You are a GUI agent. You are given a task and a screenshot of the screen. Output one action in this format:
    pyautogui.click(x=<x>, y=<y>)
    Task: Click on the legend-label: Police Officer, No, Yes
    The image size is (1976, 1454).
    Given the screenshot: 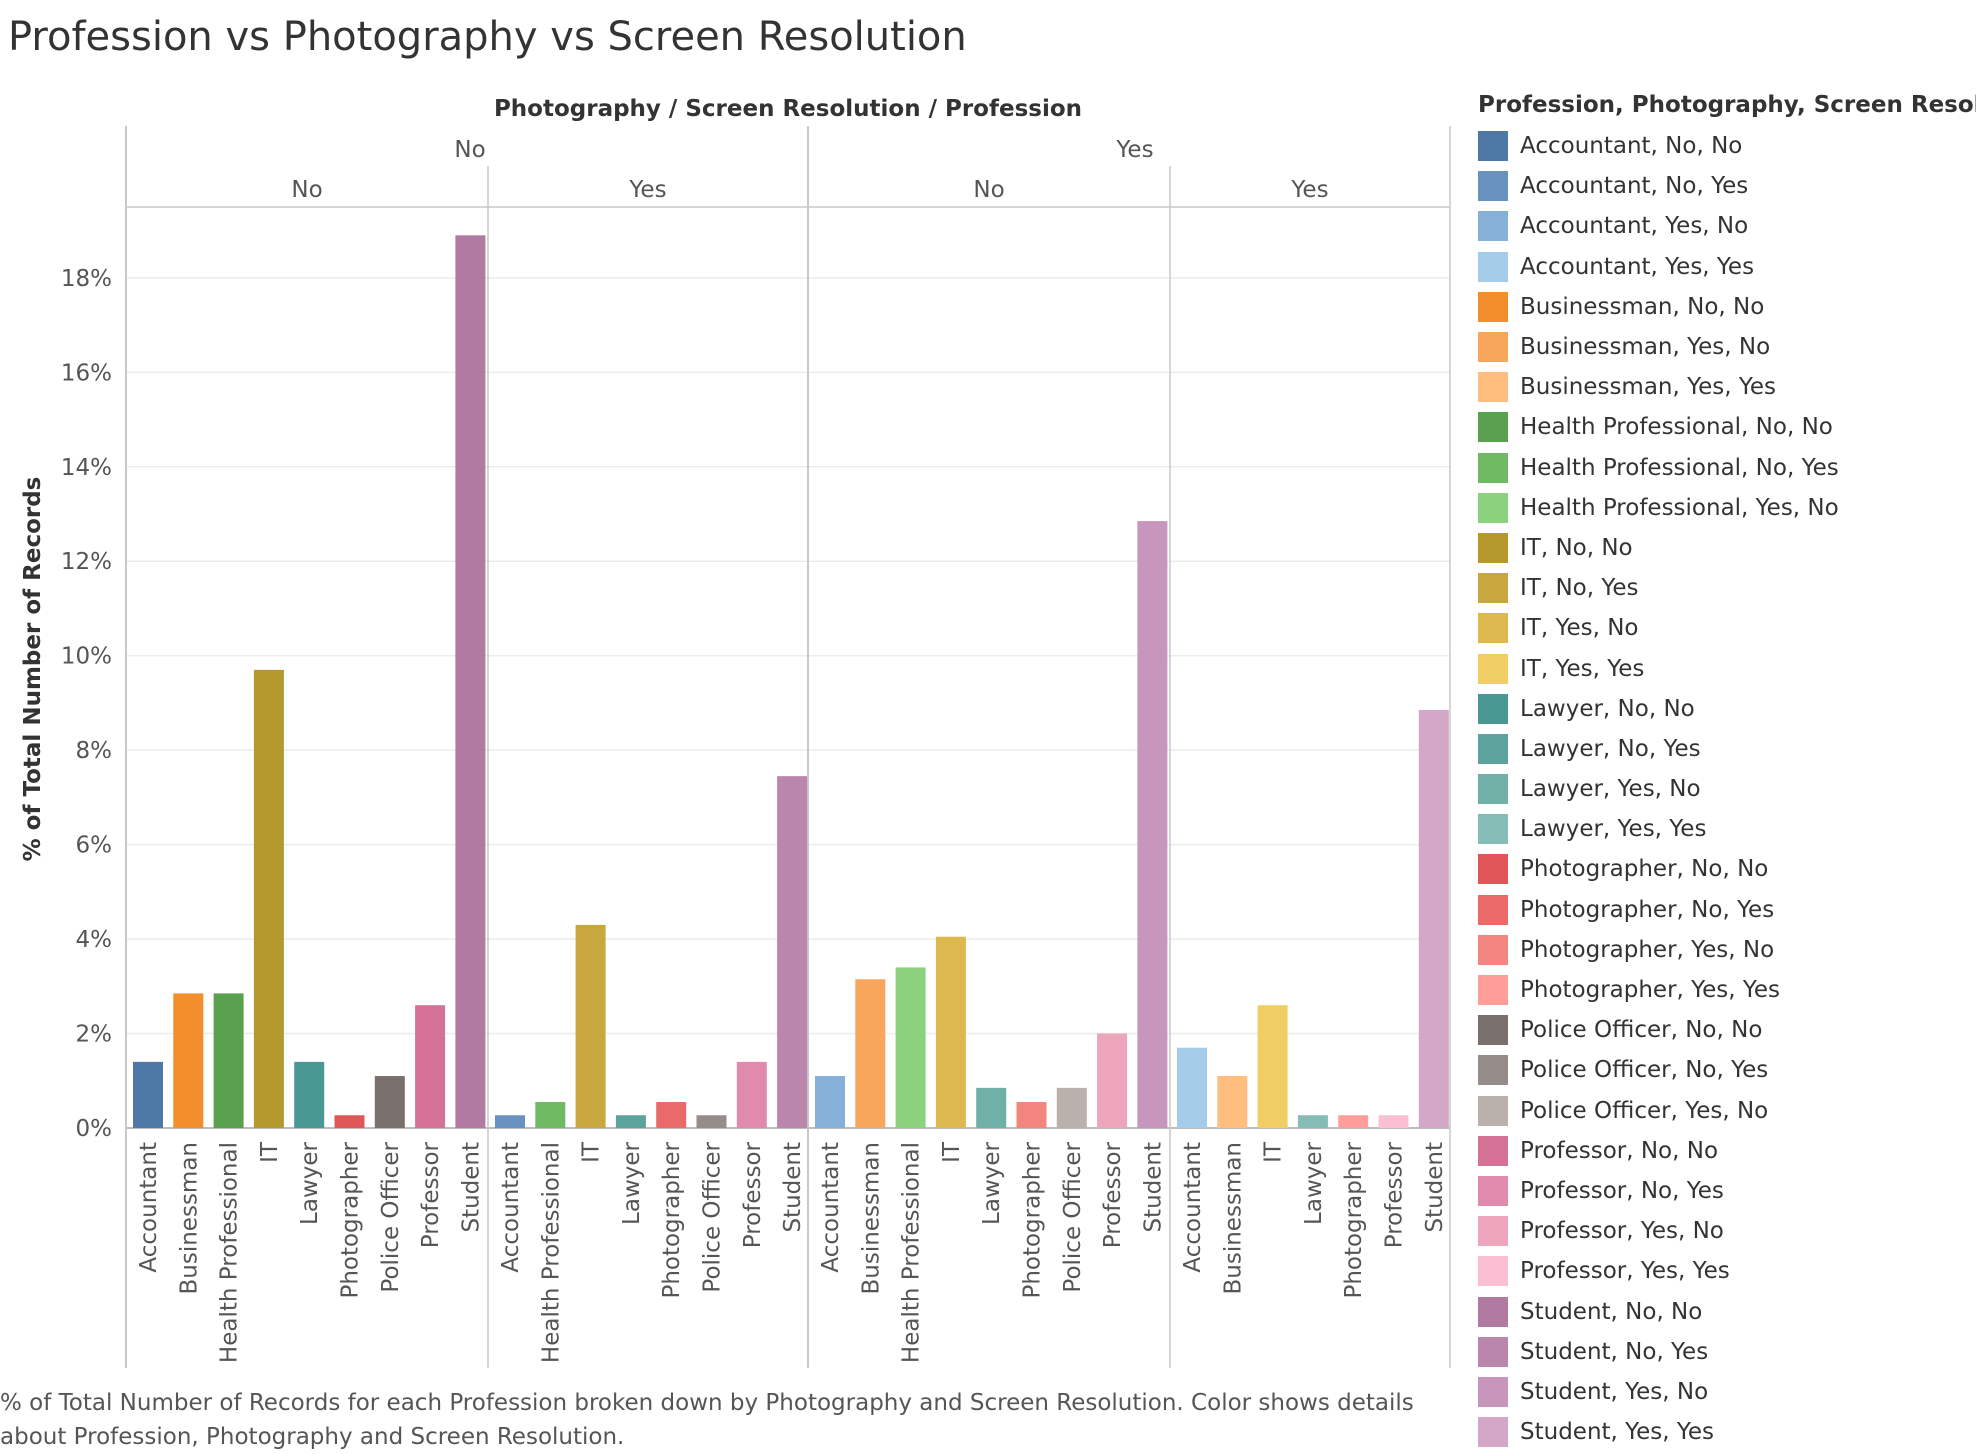 What is the action you would take?
    pyautogui.click(x=1644, y=1070)
    